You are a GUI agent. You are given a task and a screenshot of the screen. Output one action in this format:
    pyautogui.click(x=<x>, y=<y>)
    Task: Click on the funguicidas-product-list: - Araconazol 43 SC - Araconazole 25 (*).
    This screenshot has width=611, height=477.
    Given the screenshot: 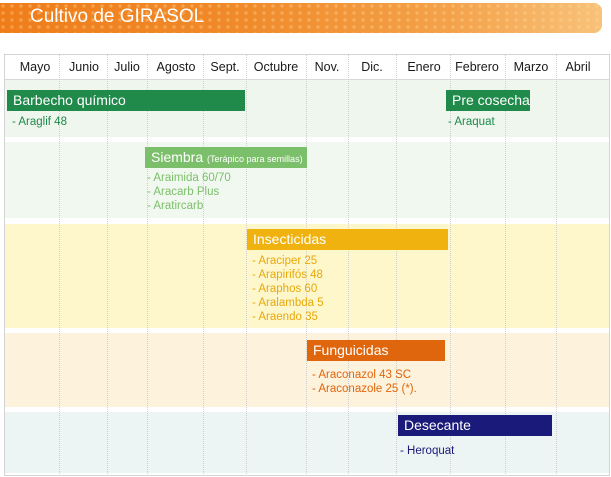 What is the action you would take?
    pyautogui.click(x=364, y=382)
    